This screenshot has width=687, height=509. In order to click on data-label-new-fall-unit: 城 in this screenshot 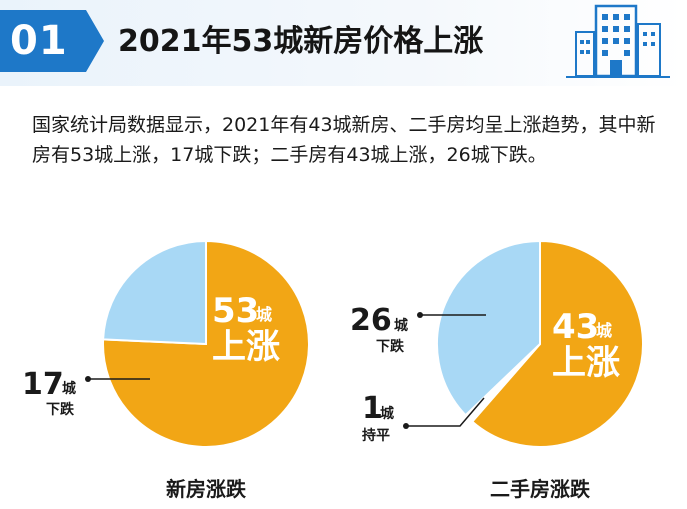, I will do `click(69, 388)`.